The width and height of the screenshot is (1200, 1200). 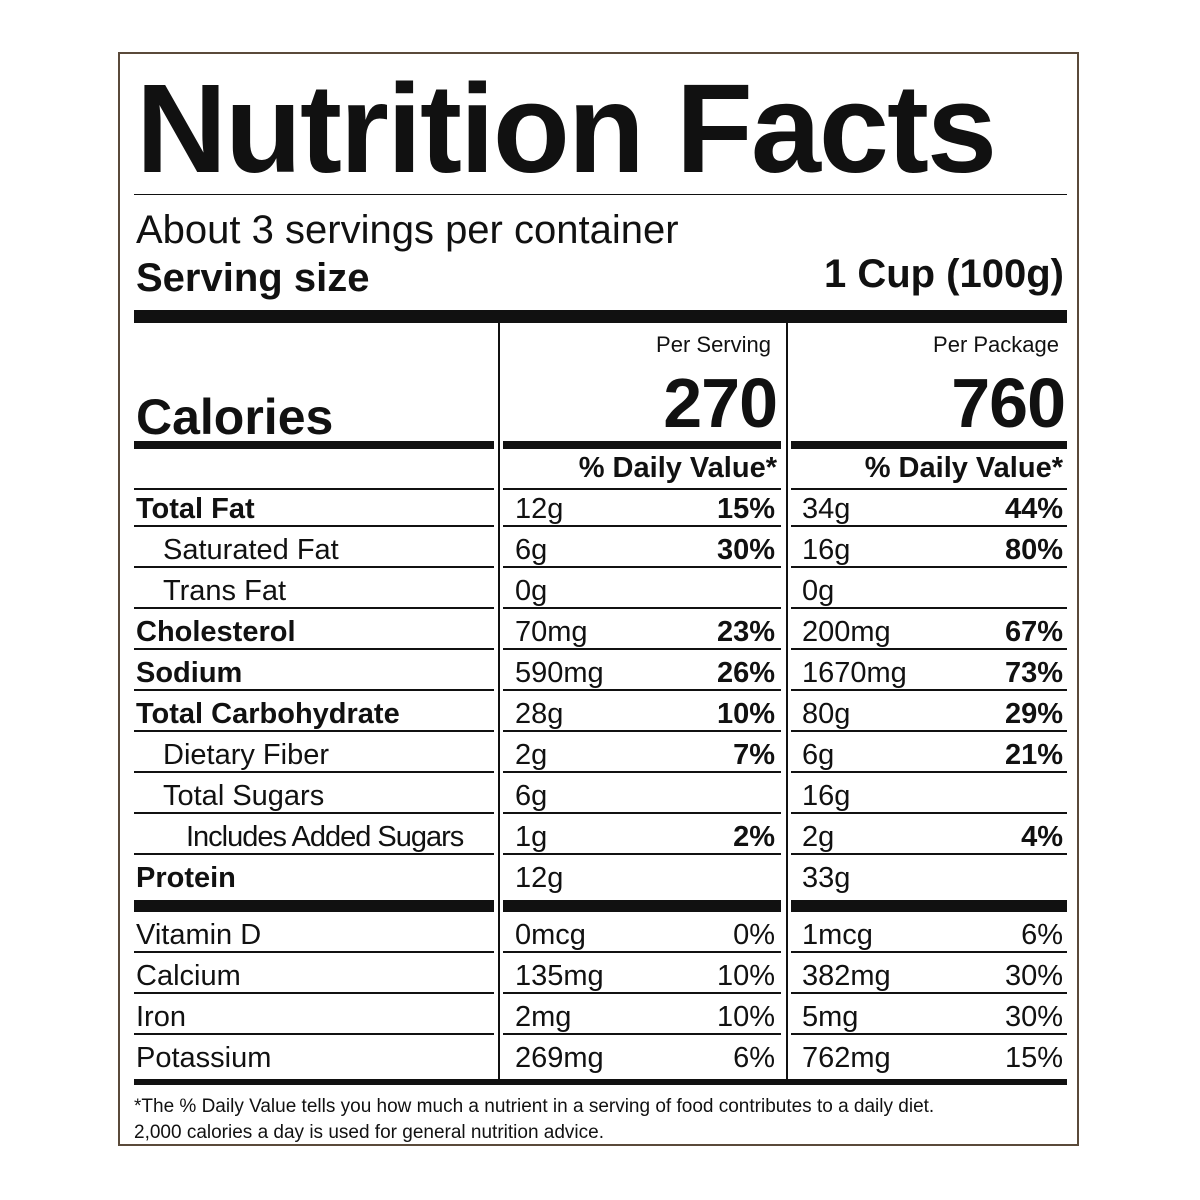 I want to click on nutrient-name: Vitamin D, so click(x=199, y=935).